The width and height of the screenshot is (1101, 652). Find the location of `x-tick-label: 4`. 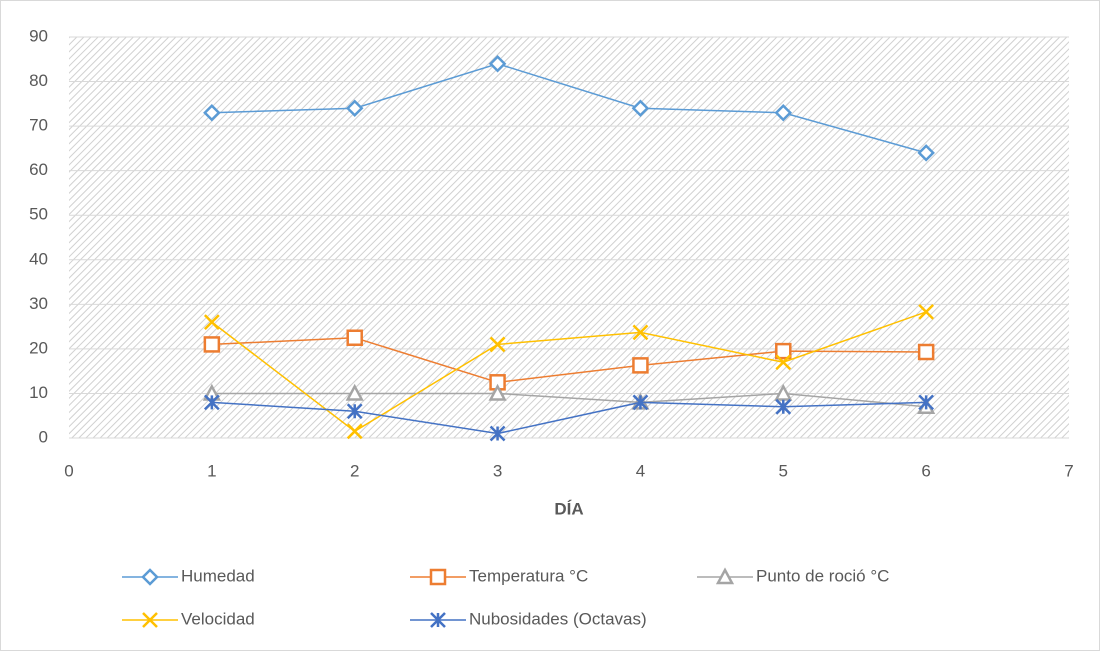

x-tick-label: 4 is located at coordinates (640, 470).